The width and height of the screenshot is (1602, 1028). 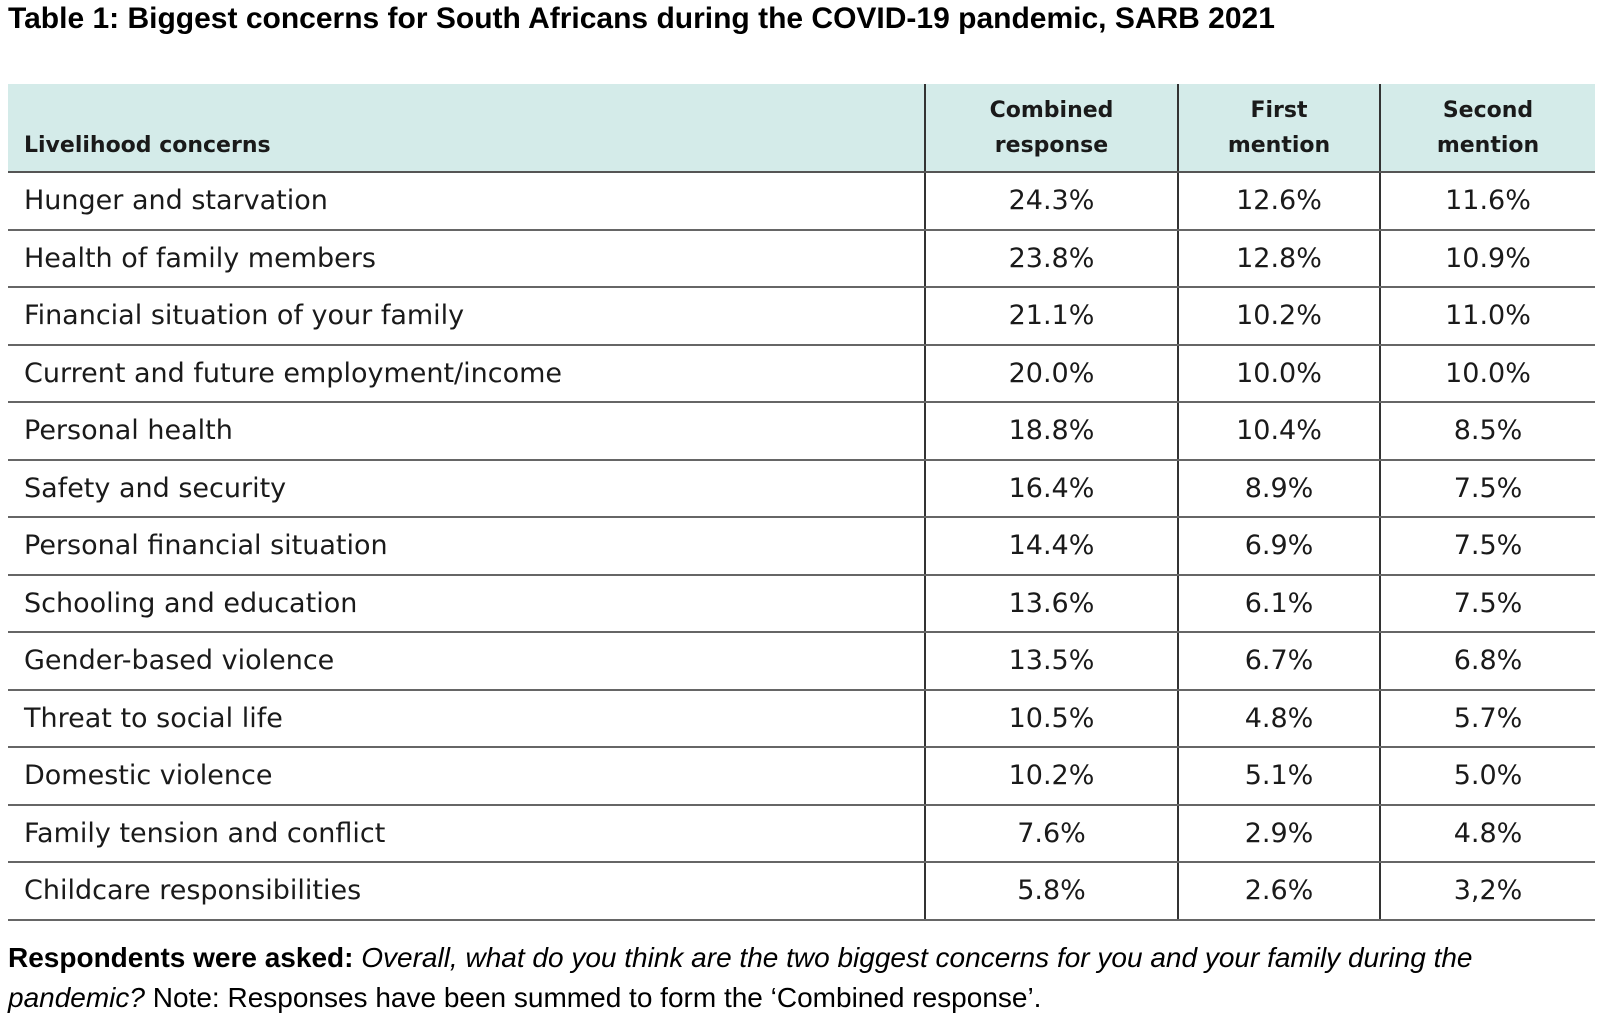 What do you see at coordinates (1278, 488) in the screenshot?
I see `first-mention-cell: 8.9%` at bounding box center [1278, 488].